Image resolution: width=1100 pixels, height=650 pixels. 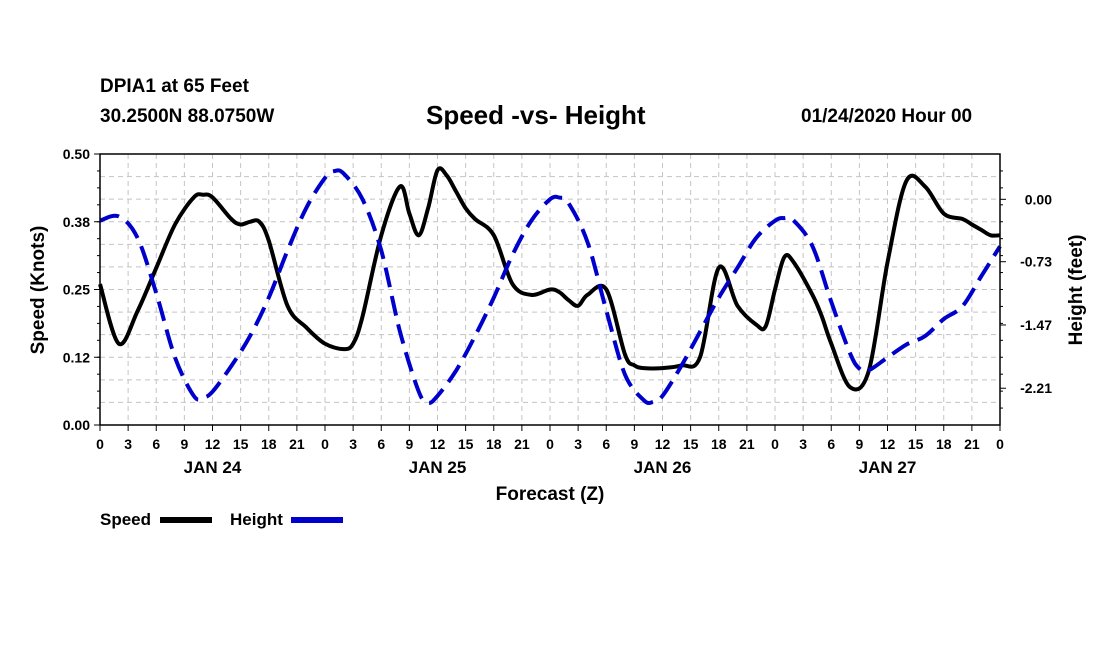 What do you see at coordinates (663, 467) in the screenshot?
I see `day-label: JAN 26` at bounding box center [663, 467].